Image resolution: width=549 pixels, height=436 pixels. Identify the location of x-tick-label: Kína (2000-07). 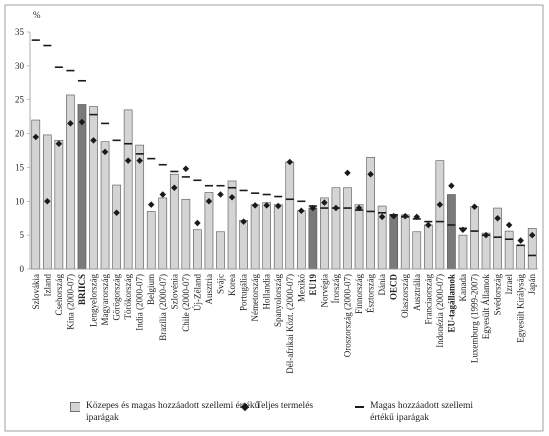
(70, 302).